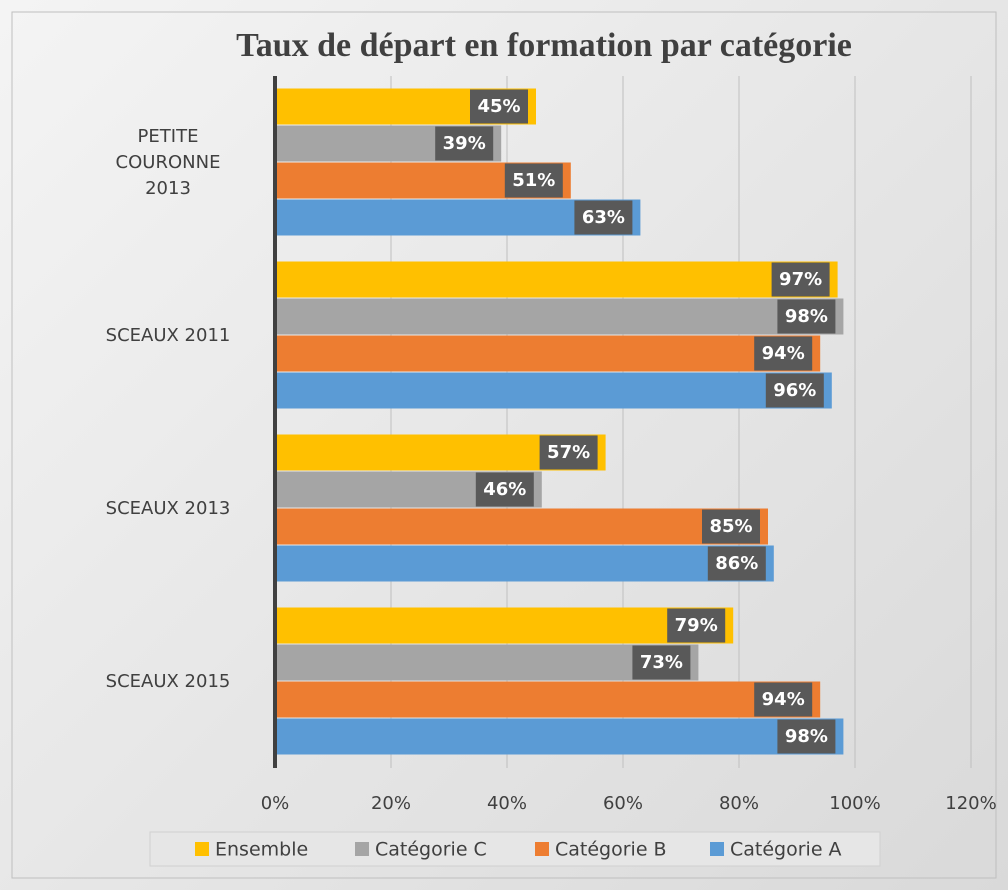 Image resolution: width=1008 pixels, height=890 pixels. What do you see at coordinates (970, 803) in the screenshot?
I see `x-tick-label: 120%` at bounding box center [970, 803].